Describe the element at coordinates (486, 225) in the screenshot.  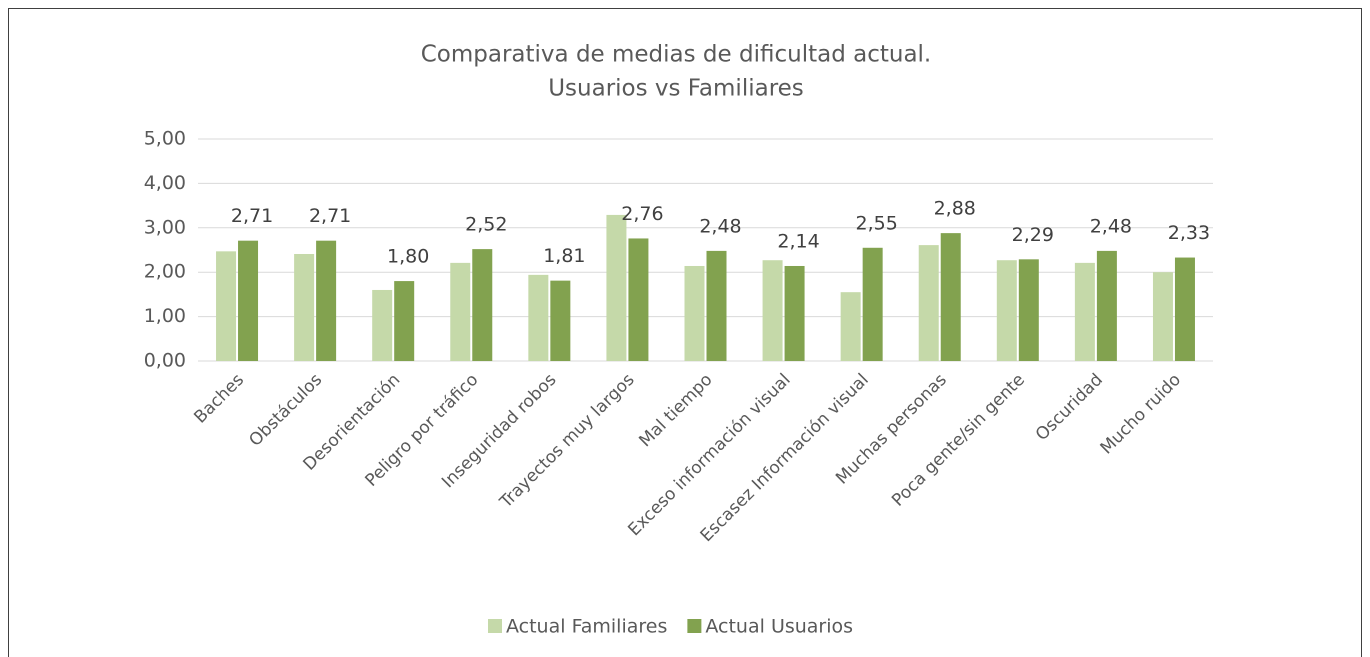
I see `data-label: 2,52` at that location.